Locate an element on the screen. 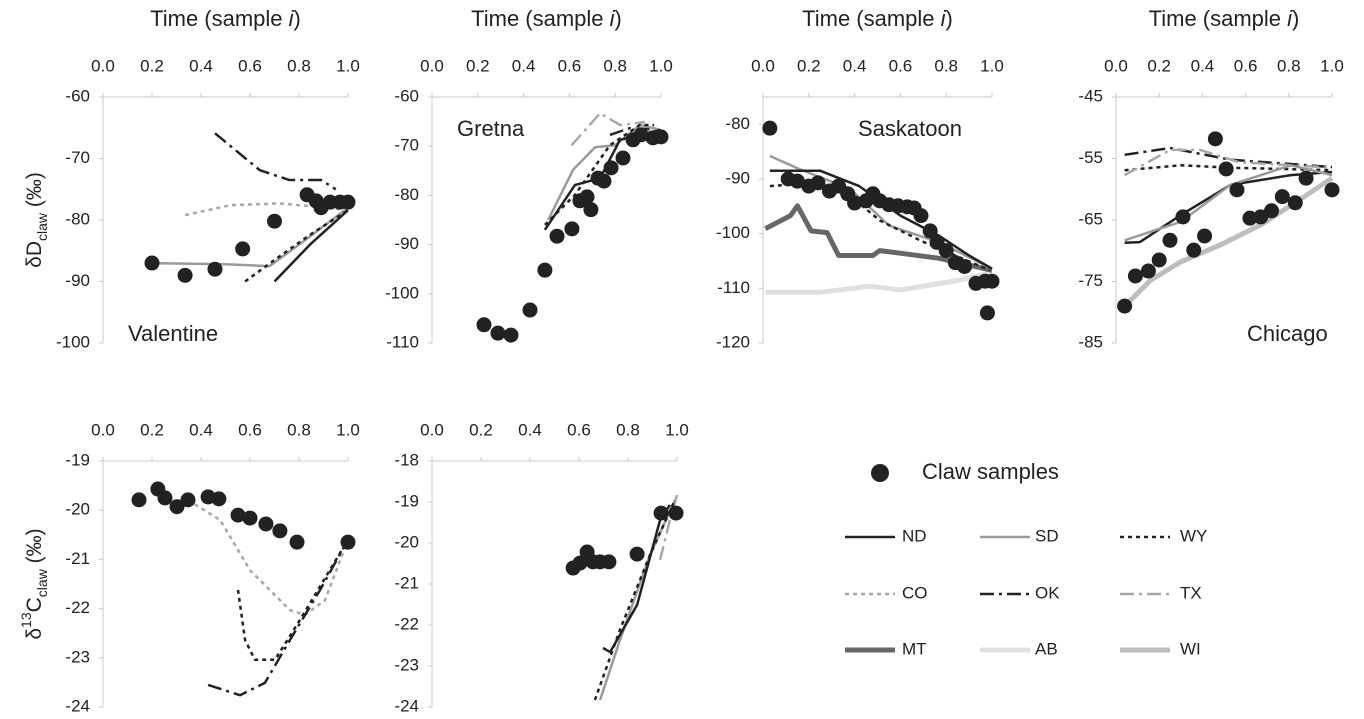  y-title-part: claw is located at coordinates (42, 226).